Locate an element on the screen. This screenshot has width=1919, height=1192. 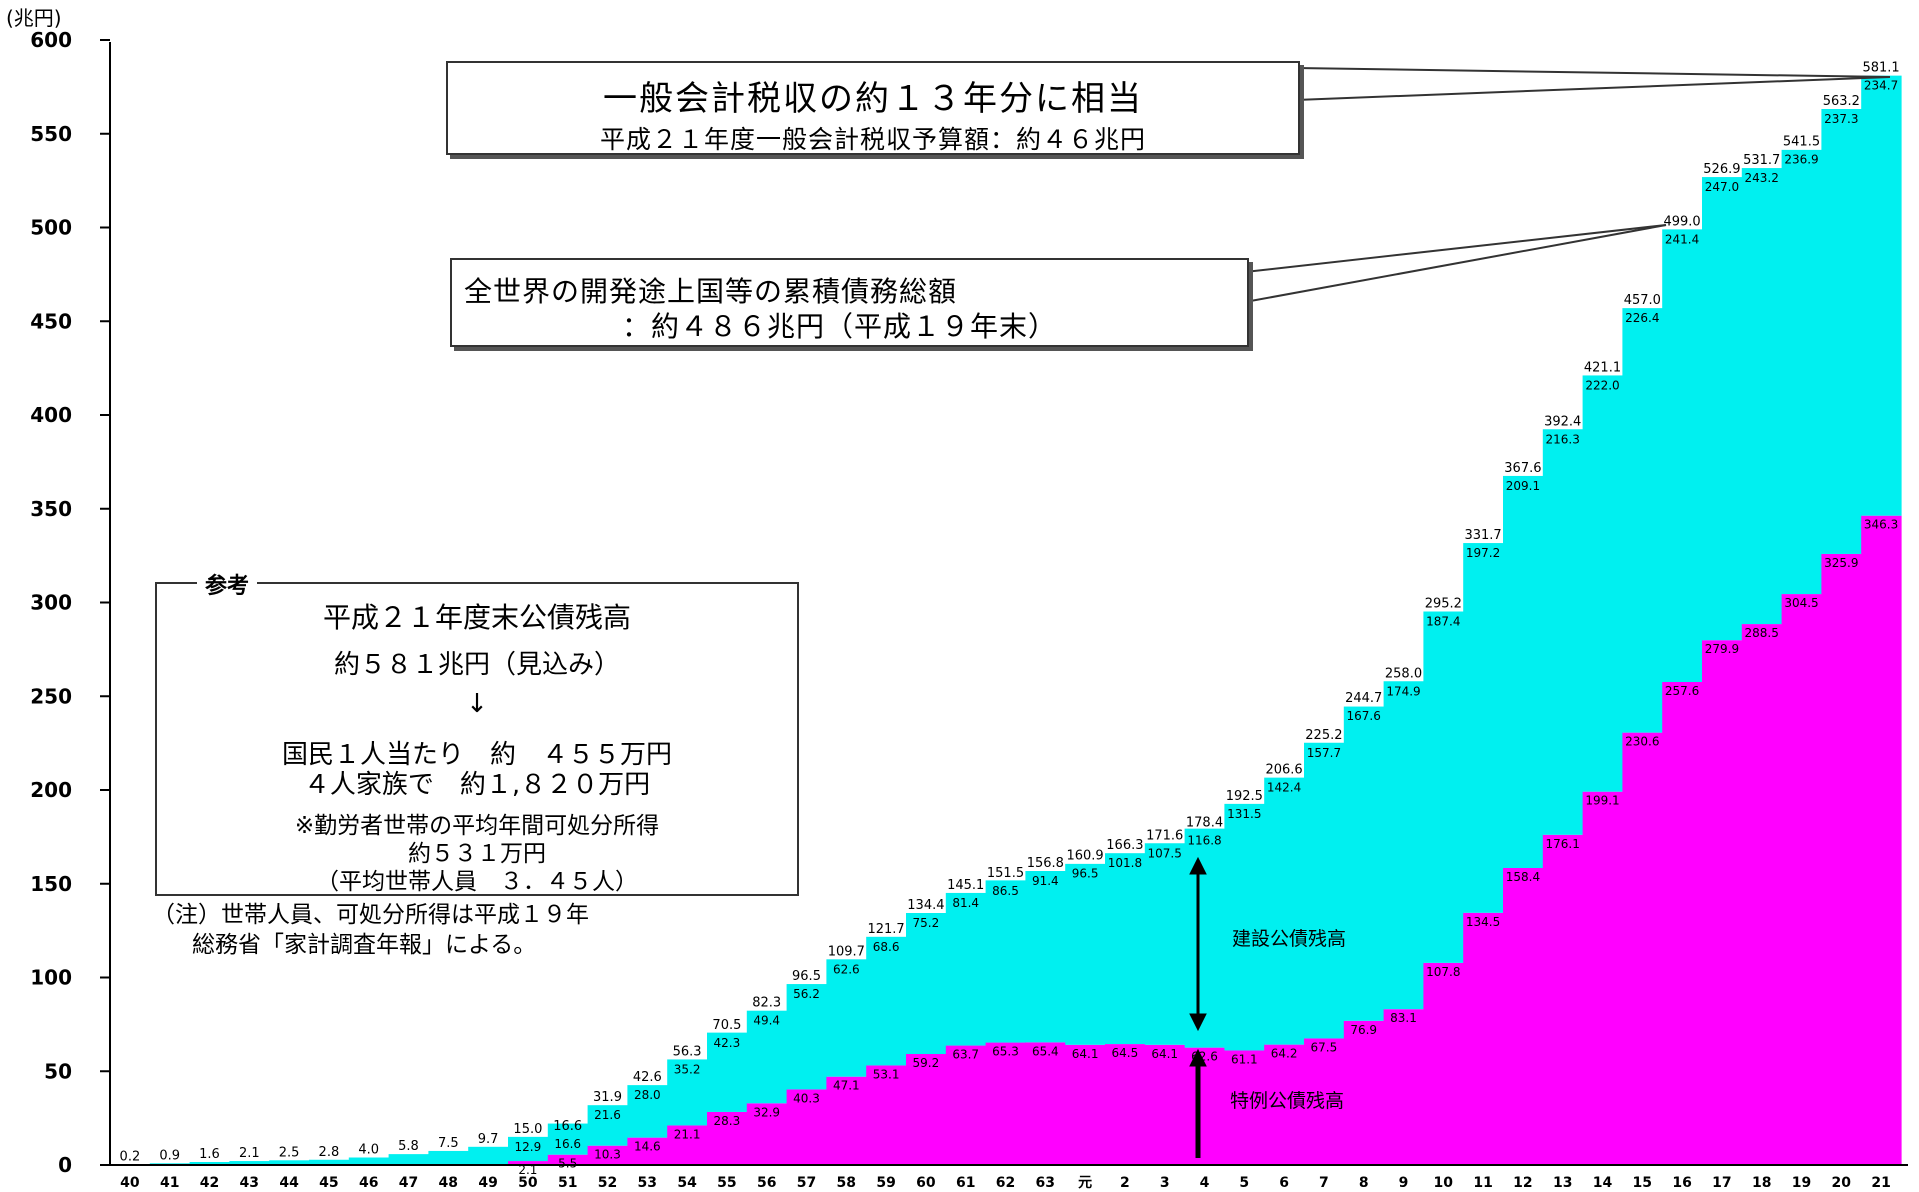
special-label: 47.1 is located at coordinates (846, 1086).